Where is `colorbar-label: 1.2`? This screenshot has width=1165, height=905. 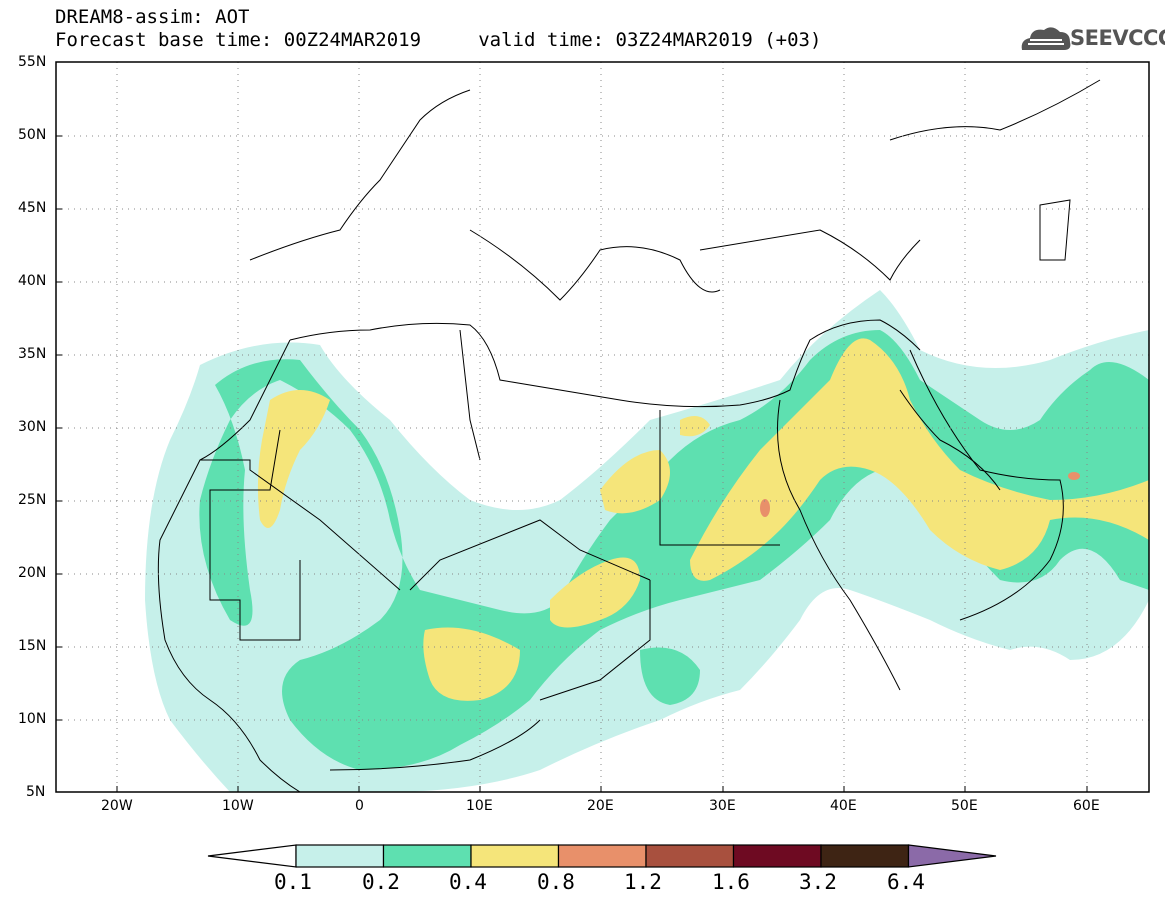
colorbar-label: 1.2 is located at coordinates (643, 882).